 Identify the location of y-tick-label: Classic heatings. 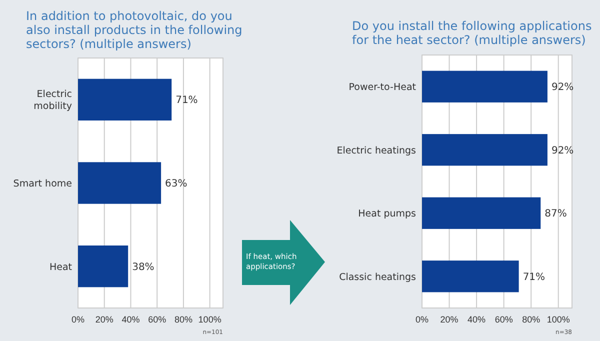
(377, 277).